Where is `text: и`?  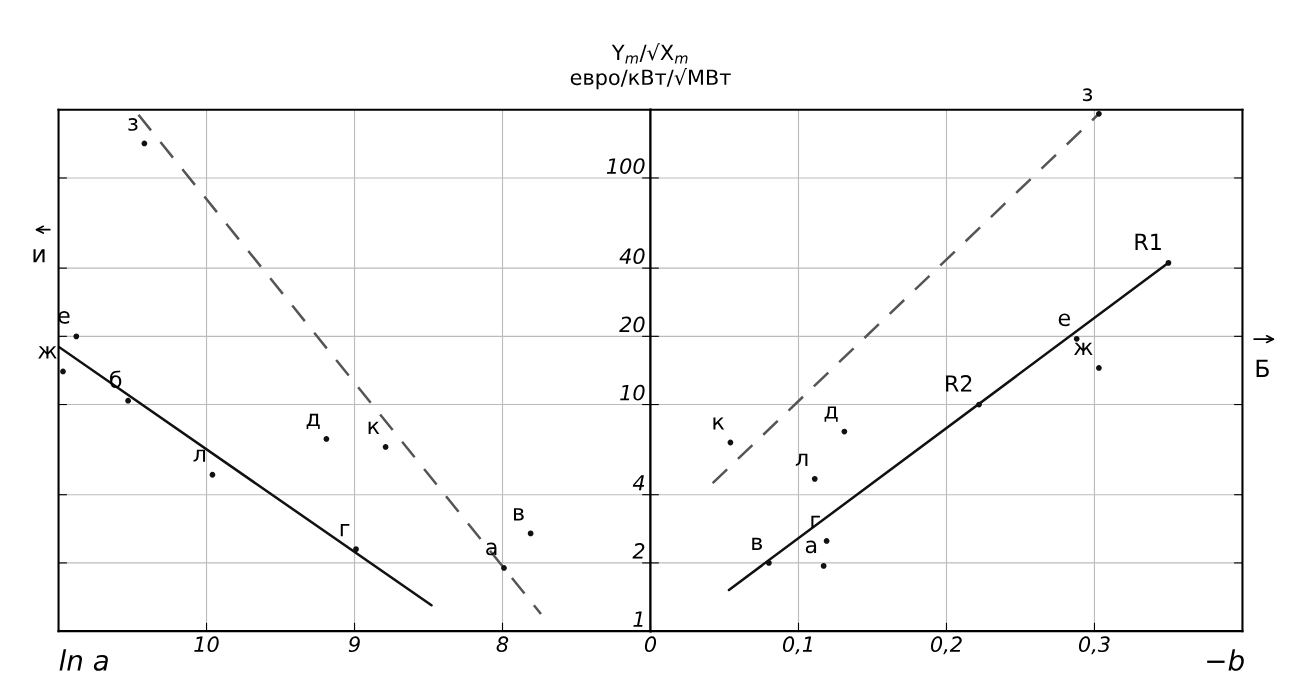 text: и is located at coordinates (39, 256).